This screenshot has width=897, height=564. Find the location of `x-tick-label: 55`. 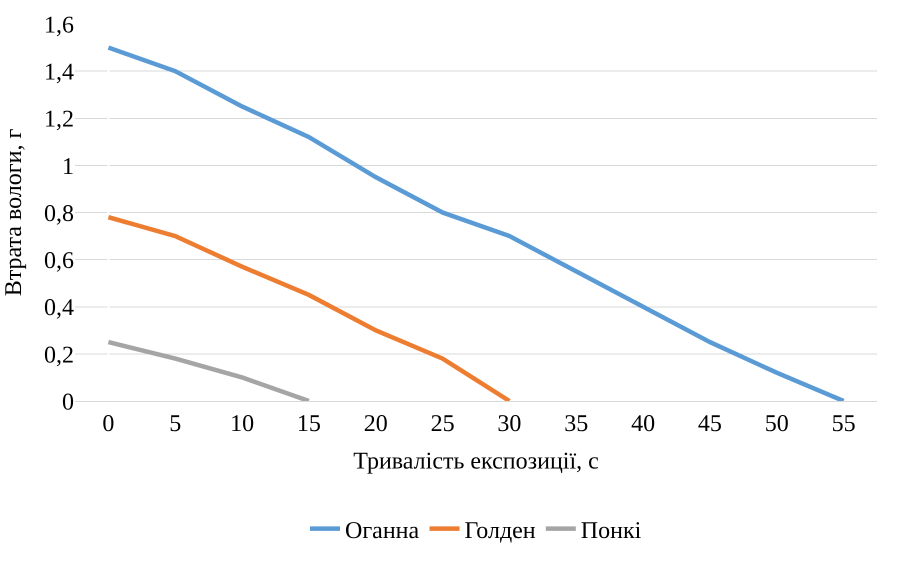

x-tick-label: 55 is located at coordinates (844, 423).